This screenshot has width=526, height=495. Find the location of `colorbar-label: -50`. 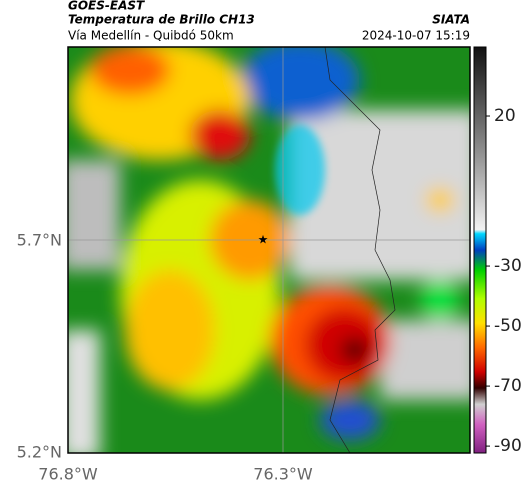

colorbar-label: -50 is located at coordinates (508, 326).